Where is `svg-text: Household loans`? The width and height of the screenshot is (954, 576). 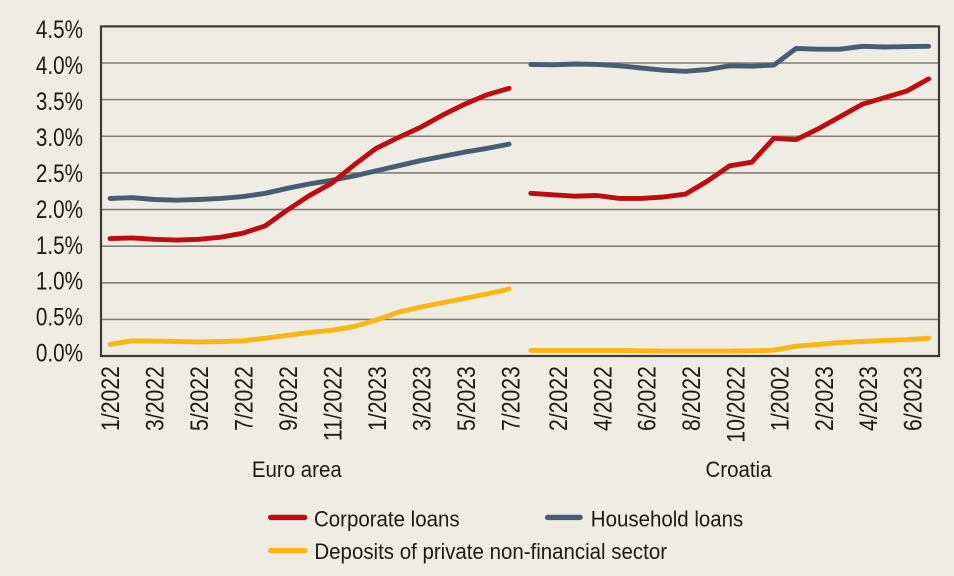
svg-text: Household loans is located at coordinates (667, 518).